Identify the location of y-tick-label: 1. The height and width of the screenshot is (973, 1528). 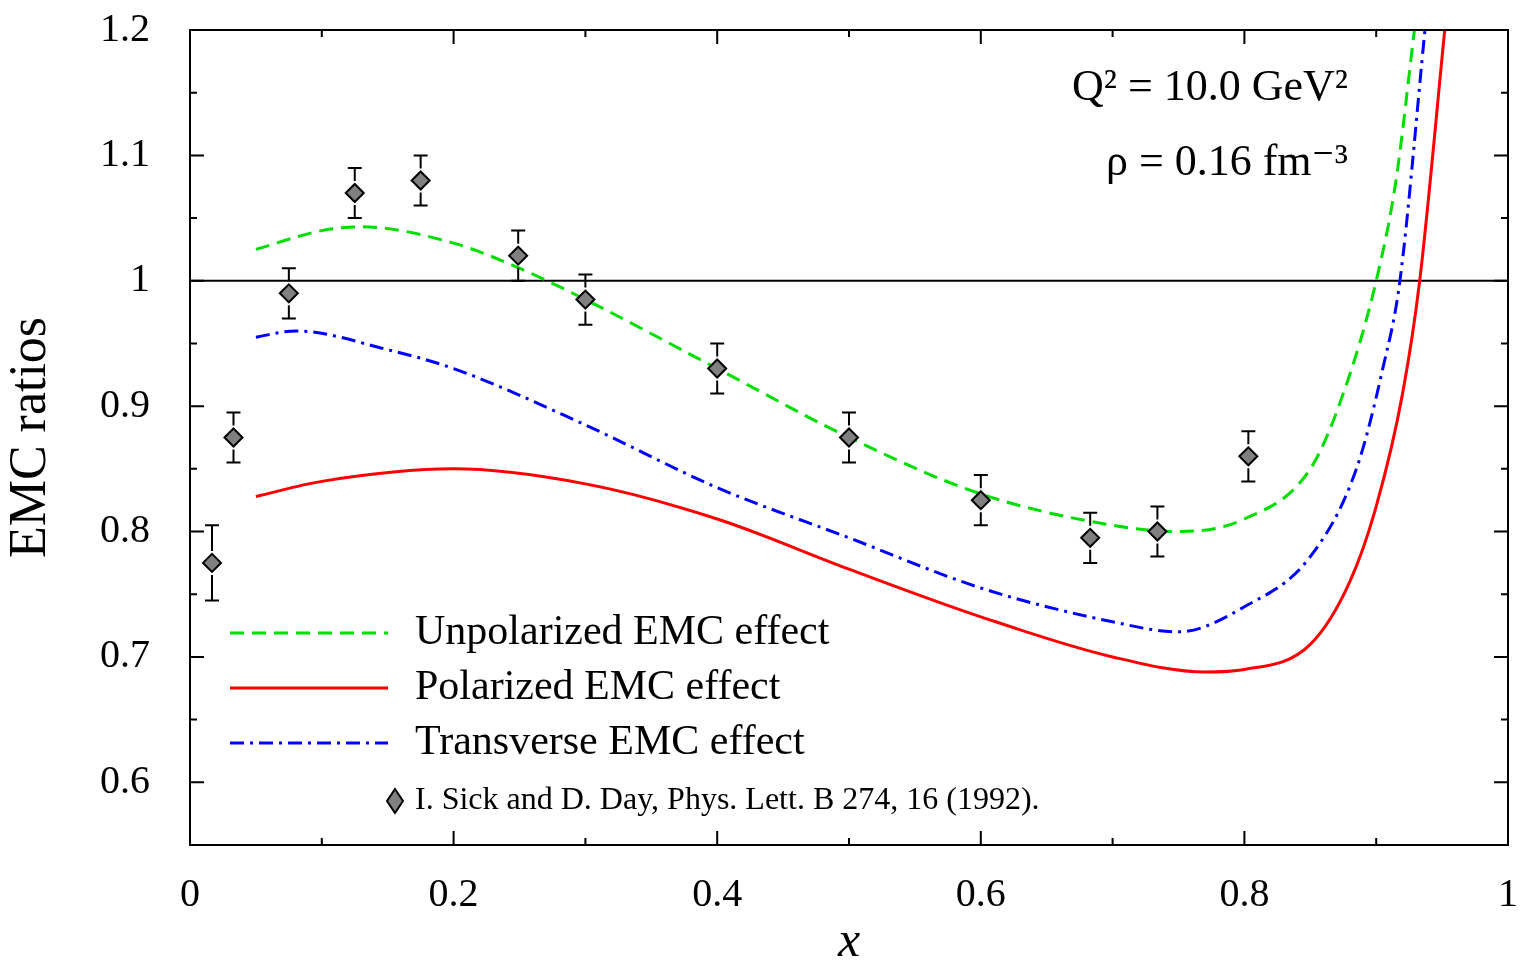
(140, 278).